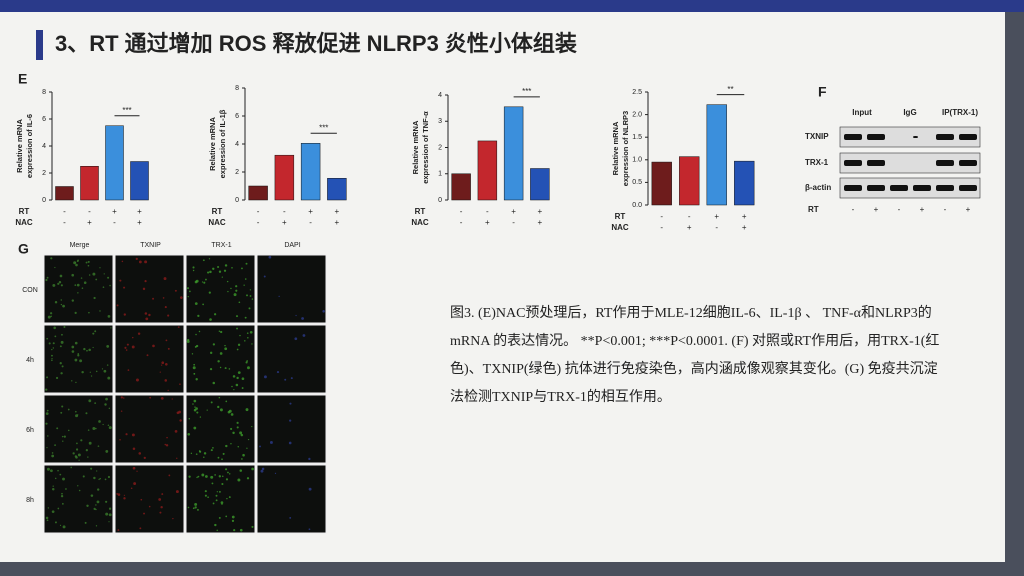 This screenshot has height=576, width=1024. Describe the element at coordinates (440, 174) in the screenshot. I see `y-tick-label: 1` at that location.